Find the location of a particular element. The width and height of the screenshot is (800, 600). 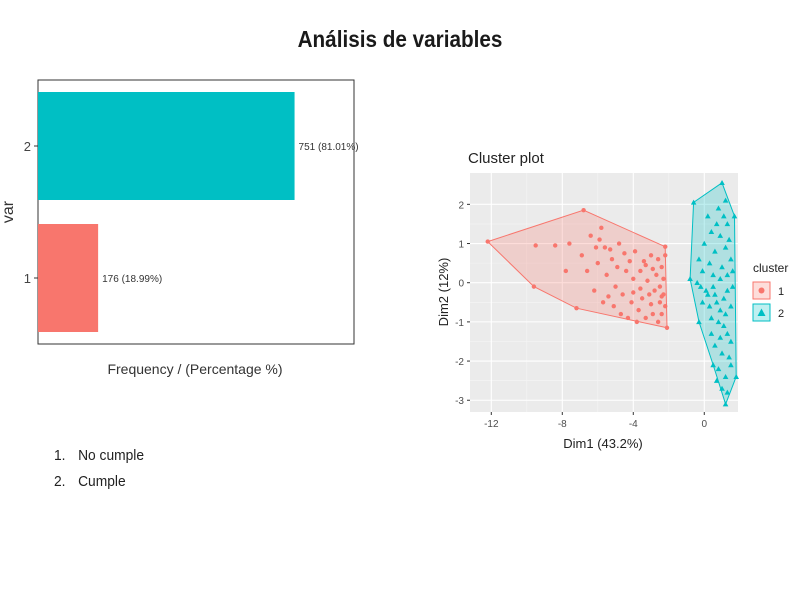

y-tick-label: -1 is located at coordinates (459, 323).